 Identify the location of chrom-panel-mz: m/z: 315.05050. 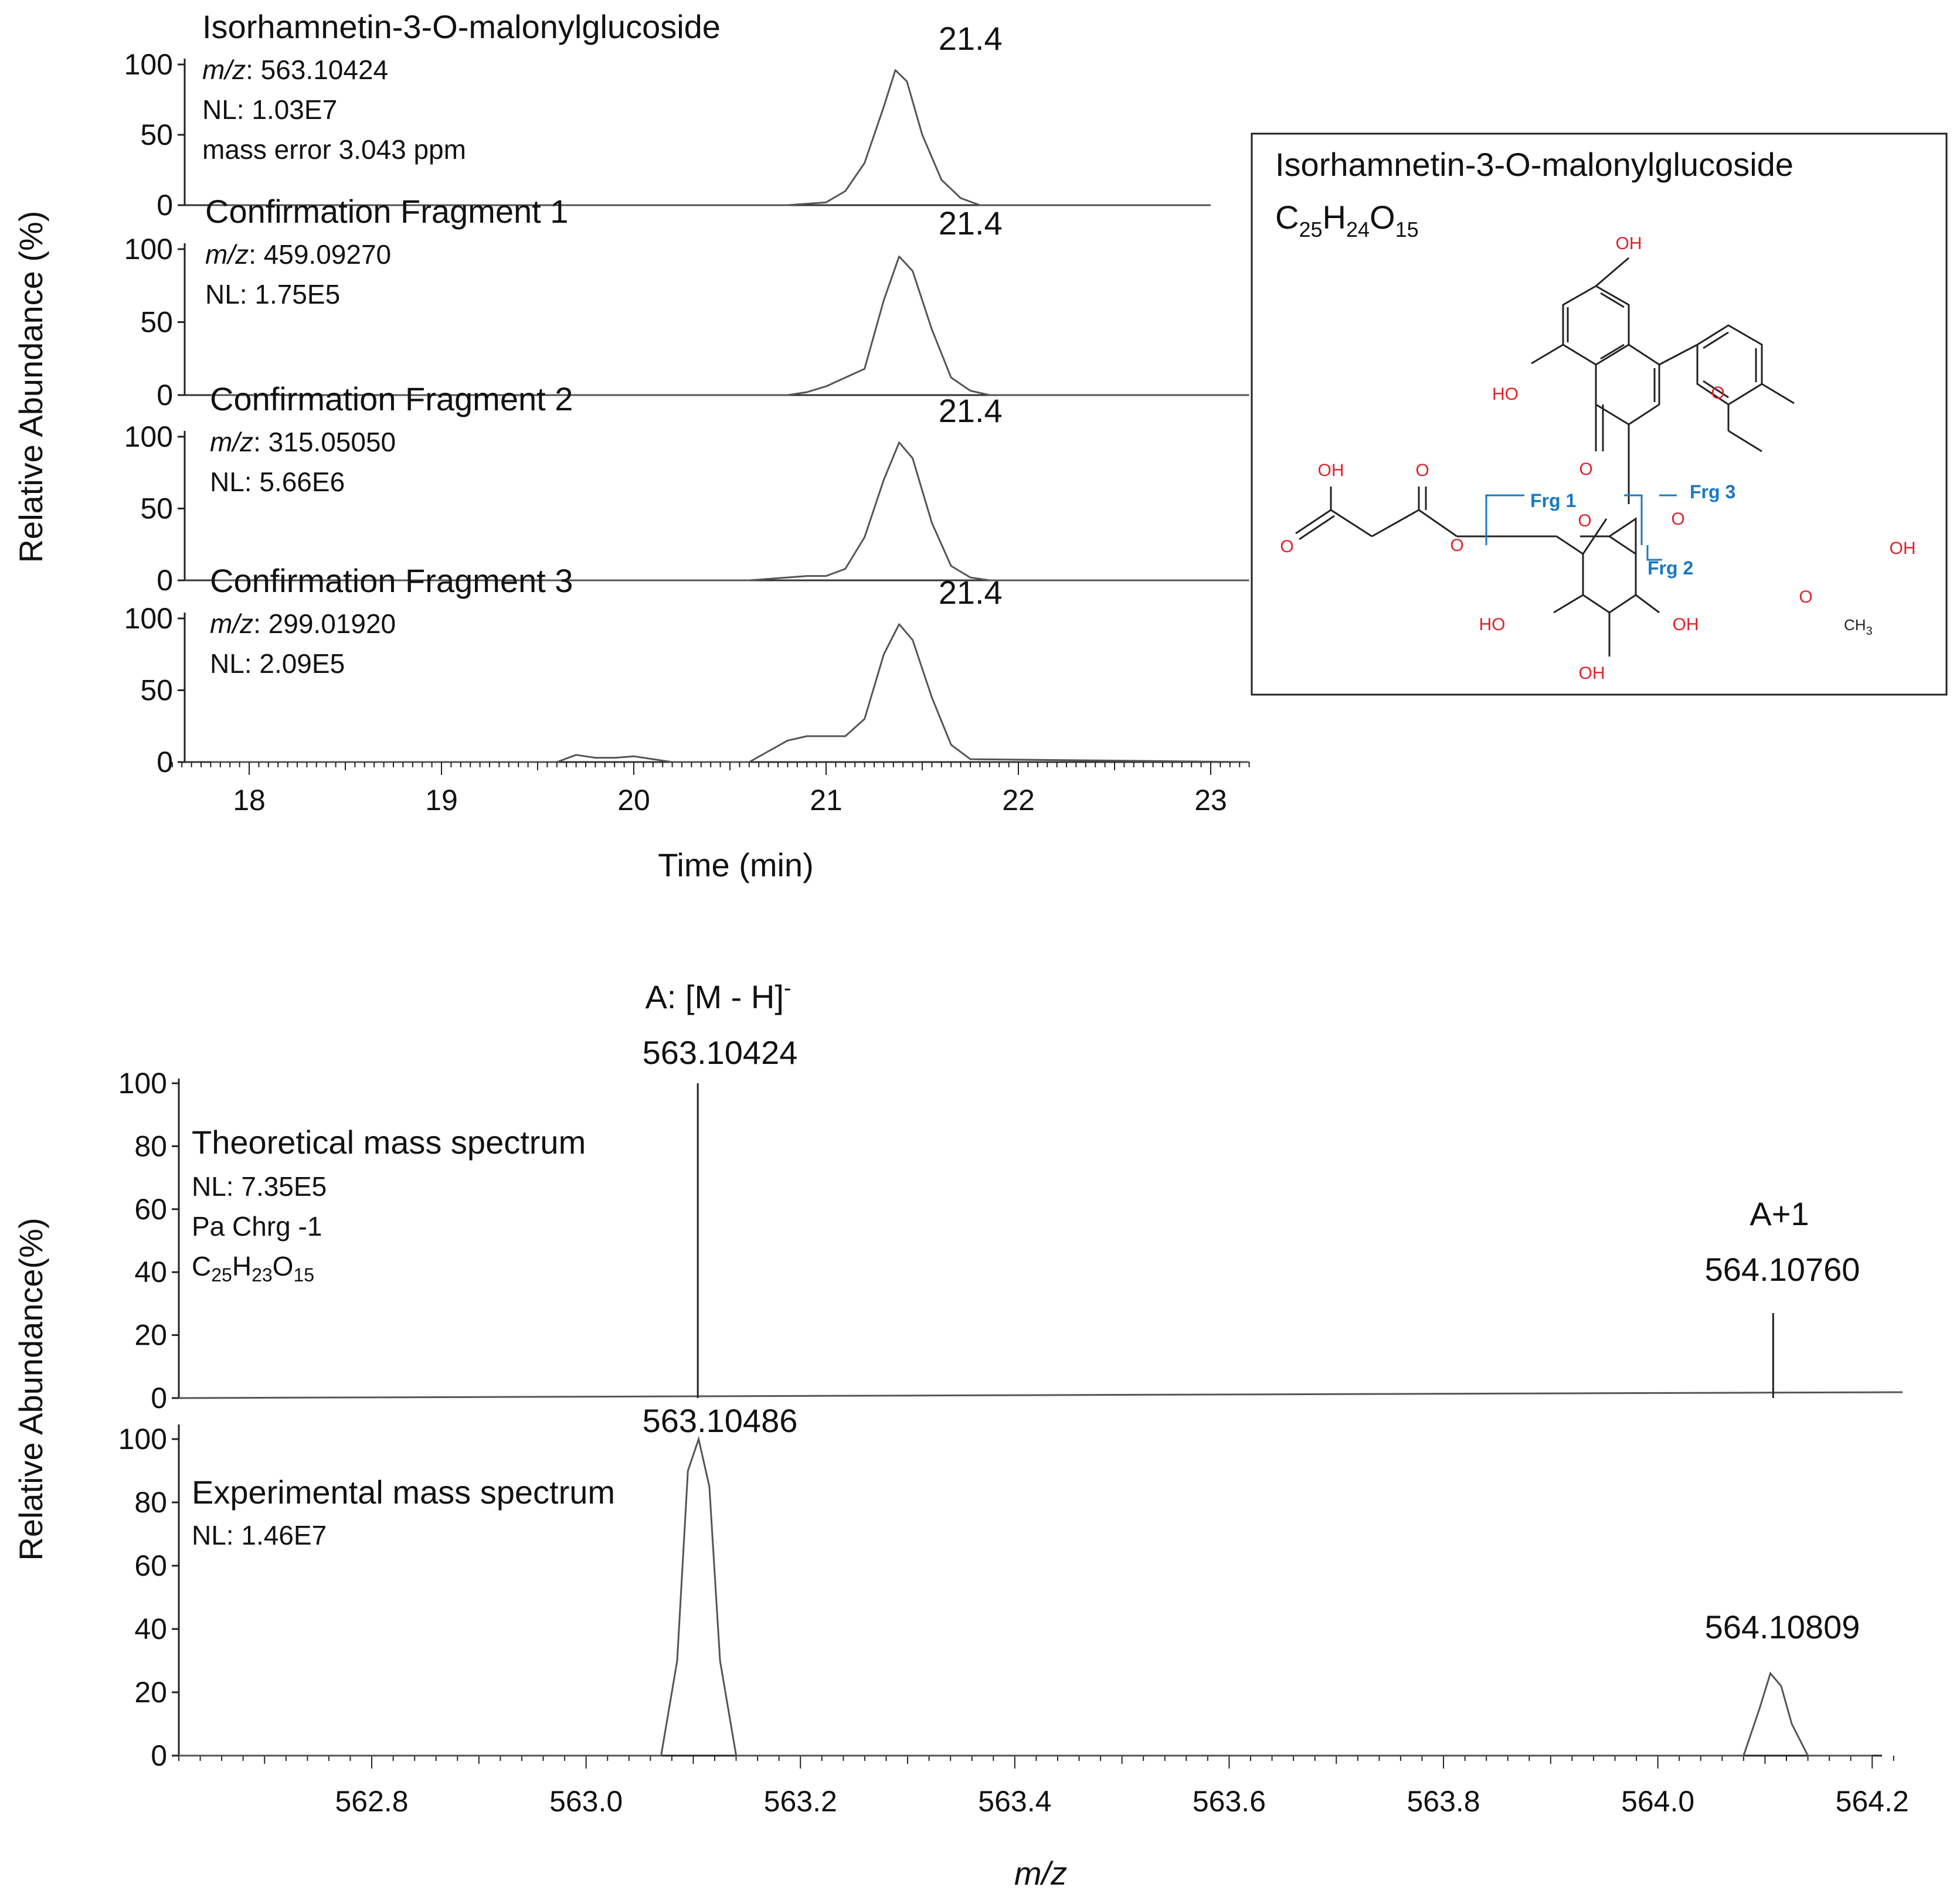
(303, 442).